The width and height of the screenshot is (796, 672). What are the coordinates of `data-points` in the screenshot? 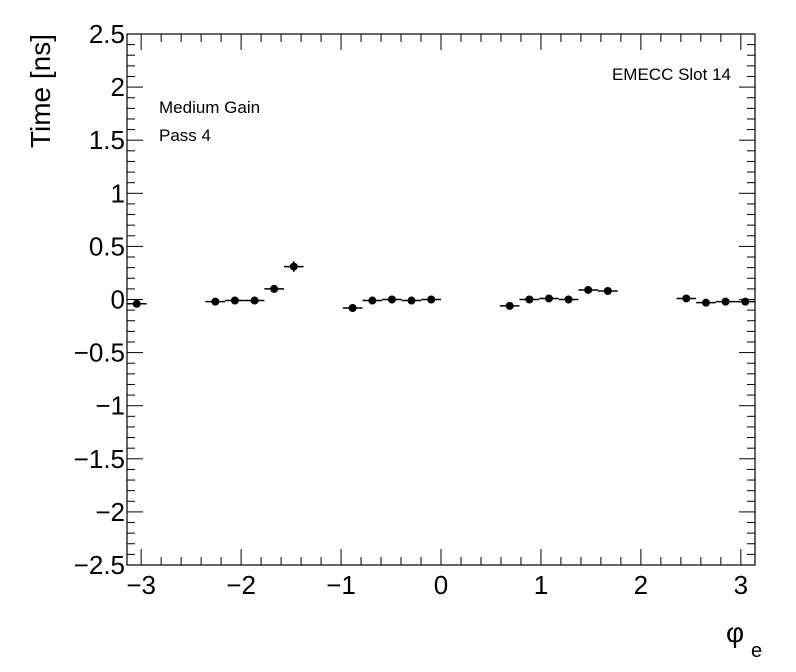 It's located at (441, 286).